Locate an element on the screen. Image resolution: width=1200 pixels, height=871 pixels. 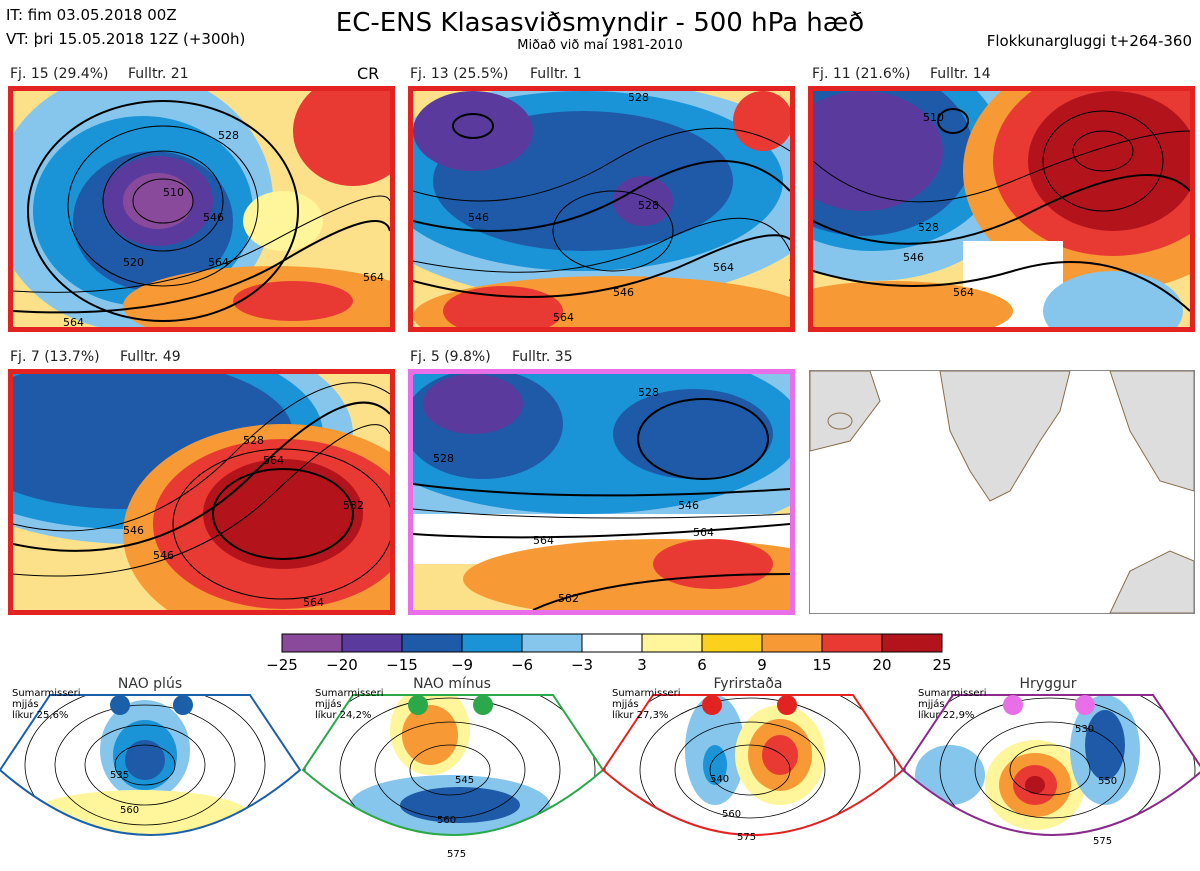
cluster-label: Fj. 5 (9.8%) is located at coordinates (450, 357).